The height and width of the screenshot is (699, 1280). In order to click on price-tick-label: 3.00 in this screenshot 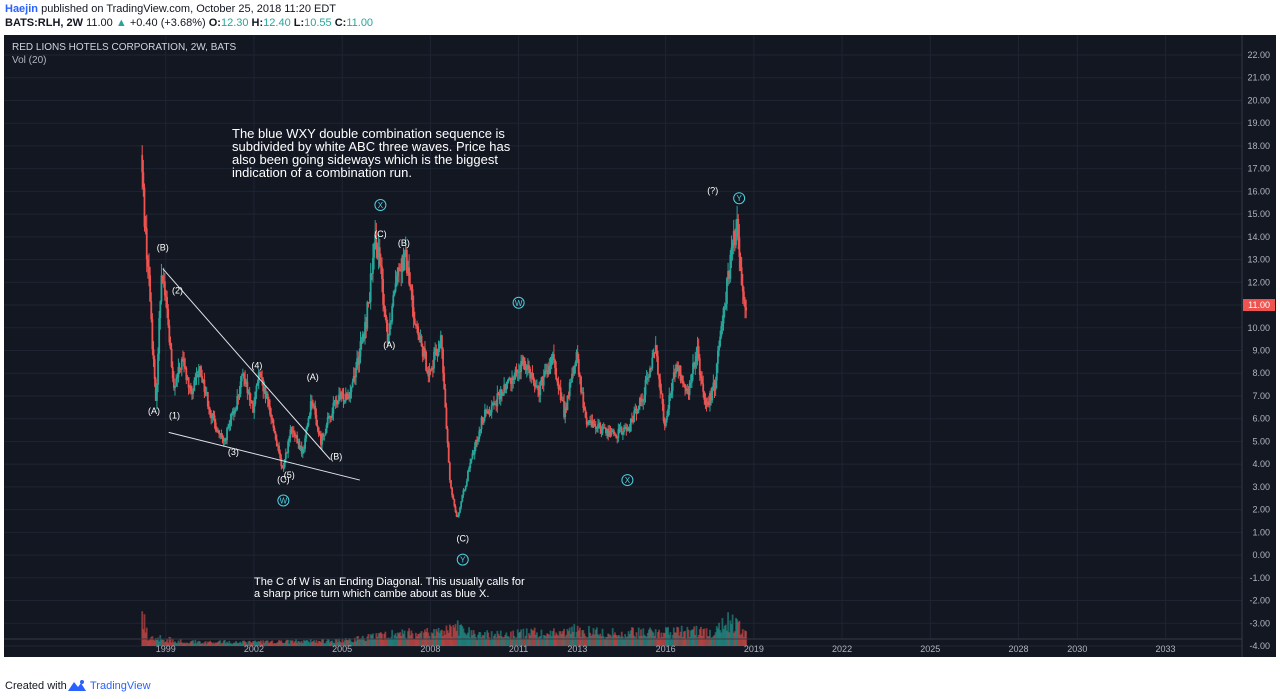, I will do `click(1261, 487)`.